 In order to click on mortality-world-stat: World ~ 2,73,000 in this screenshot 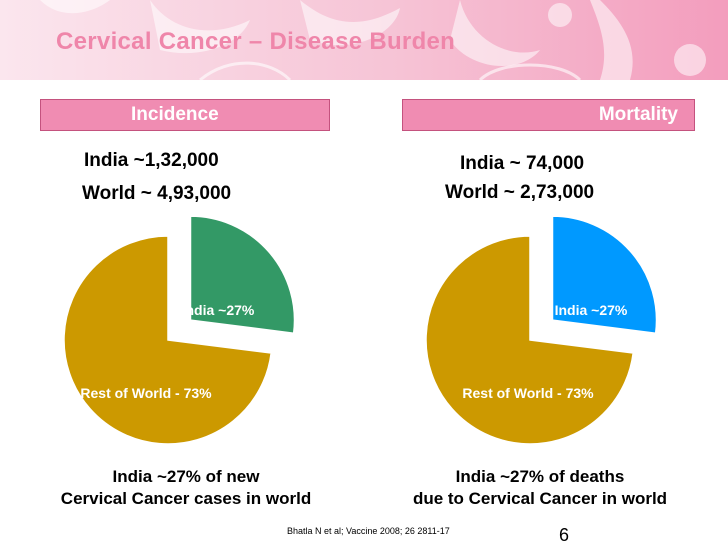, I will do `click(520, 192)`.